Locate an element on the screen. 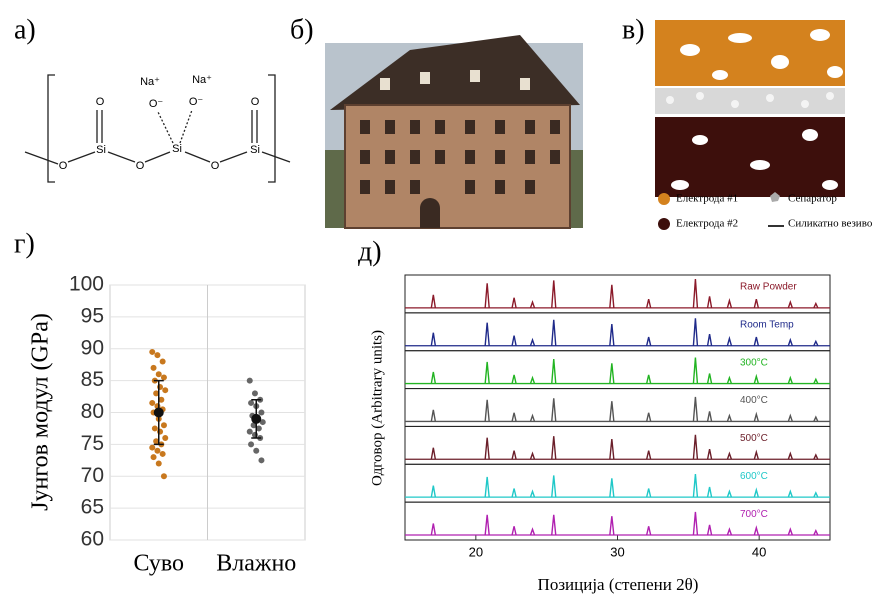  legend-label: Сепаратор is located at coordinates (812, 199).